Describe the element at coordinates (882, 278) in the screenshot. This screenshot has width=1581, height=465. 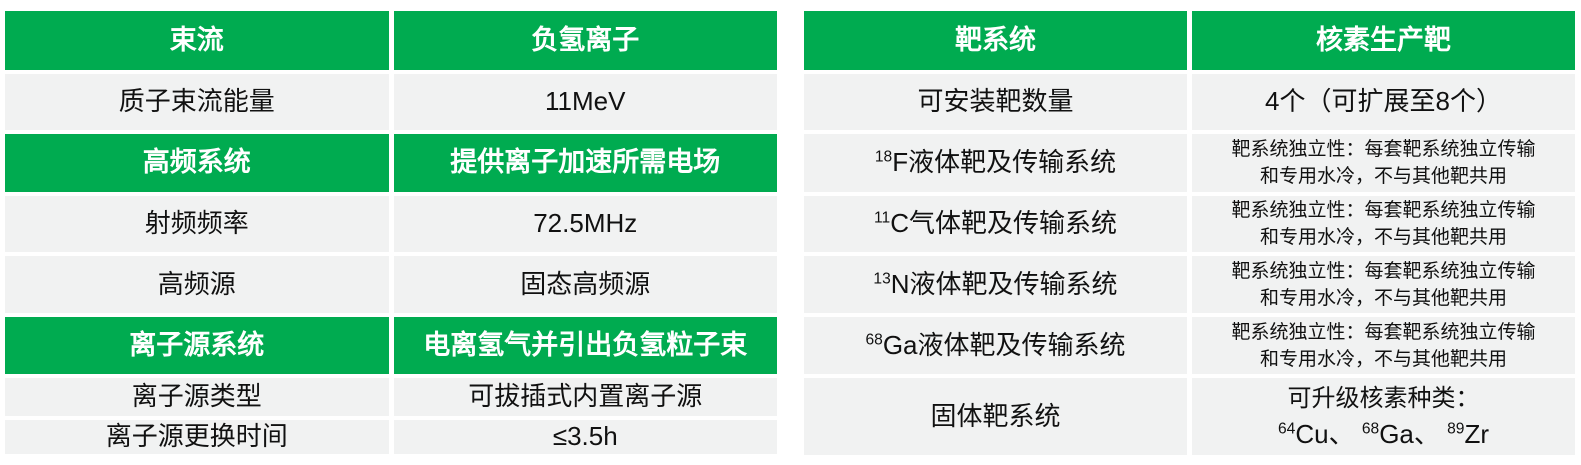
I see `isotope-mass-number: 13` at that location.